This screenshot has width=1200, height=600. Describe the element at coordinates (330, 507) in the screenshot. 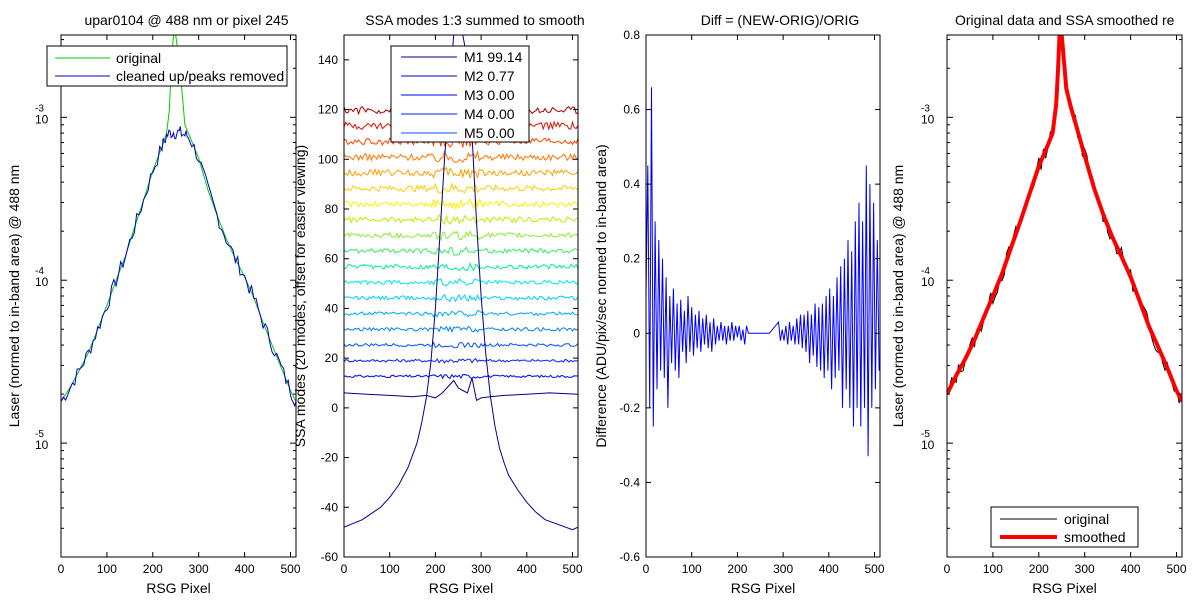

I see `y-tick-label: -40` at that location.